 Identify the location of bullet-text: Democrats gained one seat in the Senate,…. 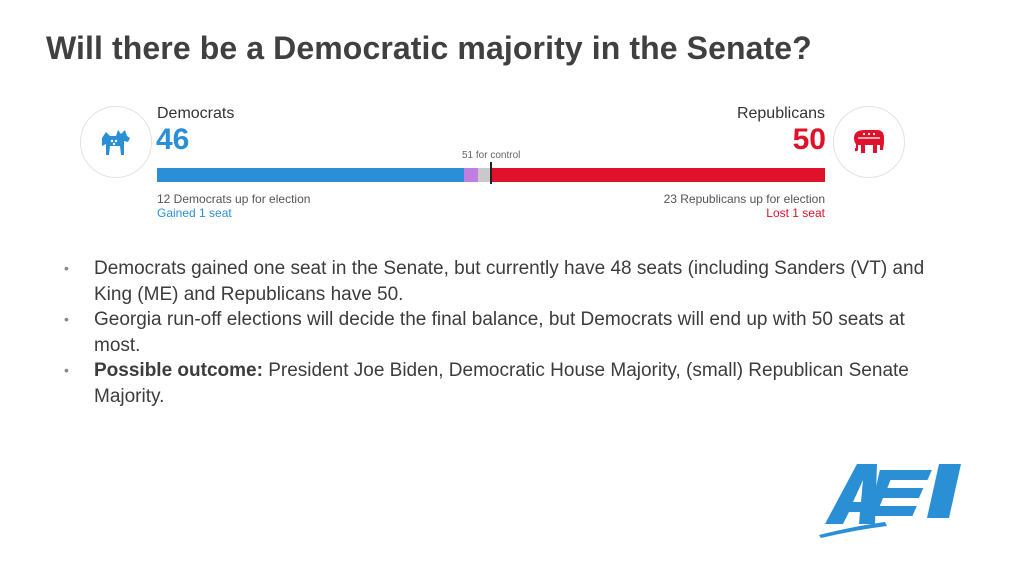
(509, 281).